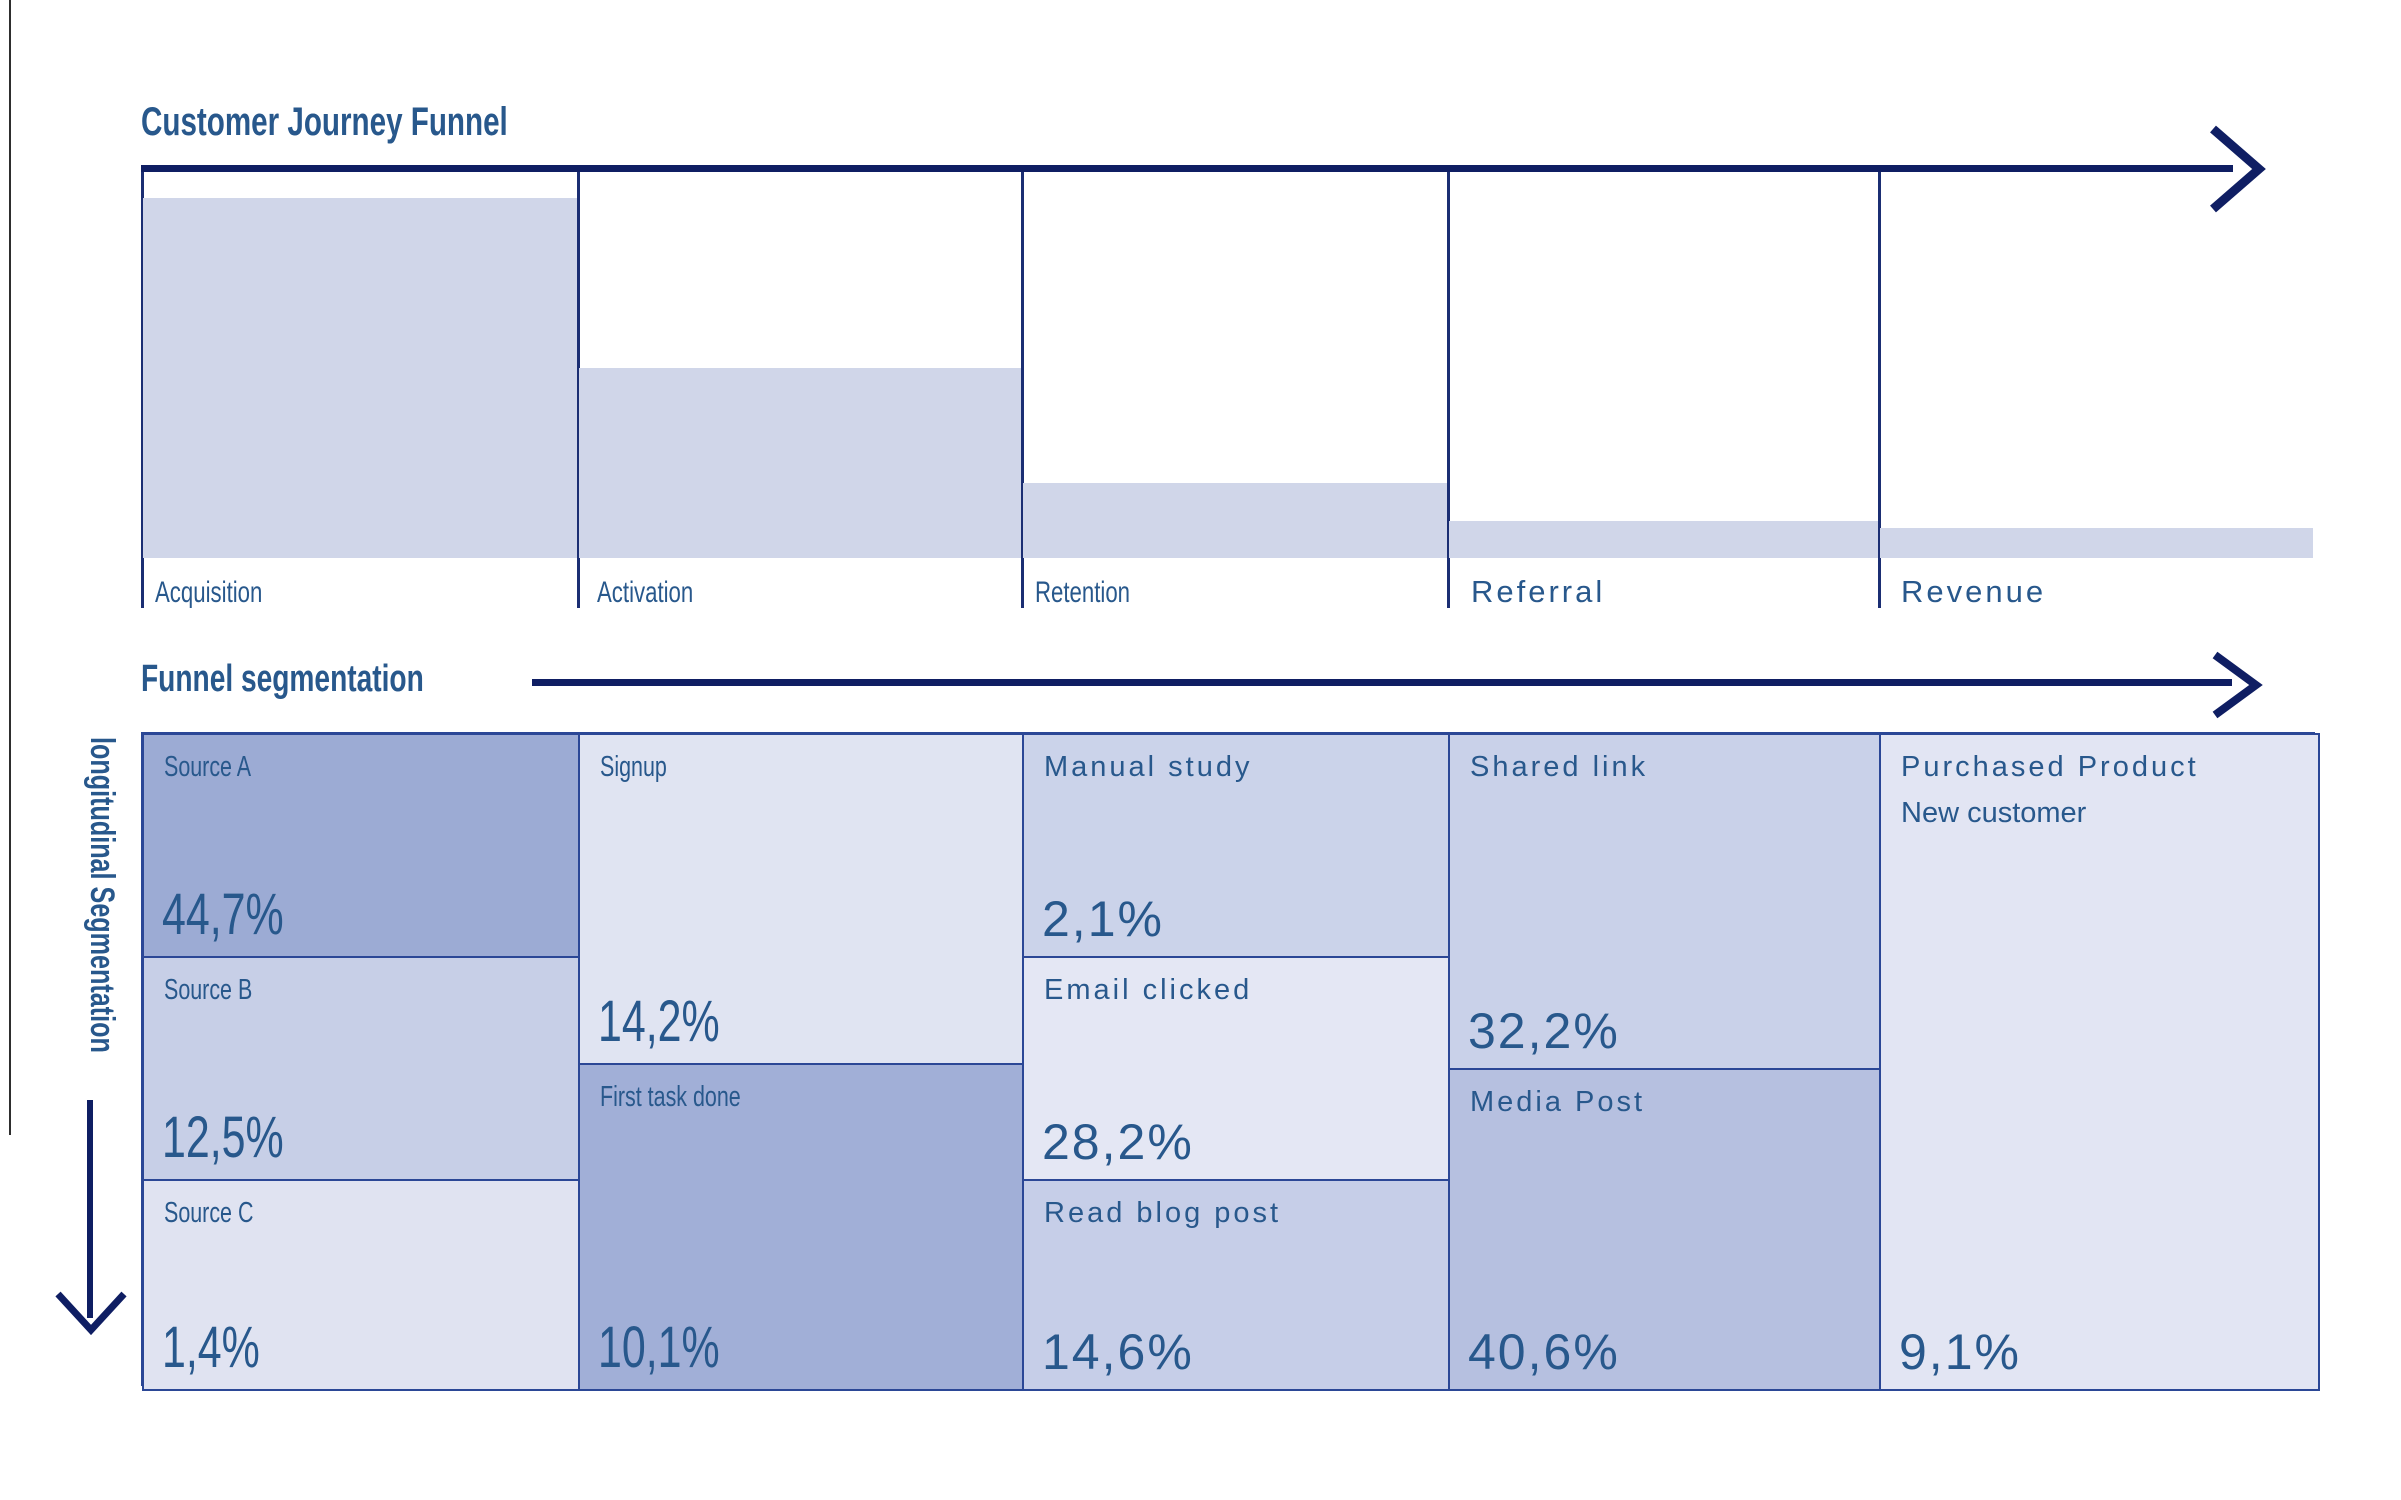 This screenshot has height=1500, width=2401. What do you see at coordinates (2237, 685) in the screenshot?
I see `segmentation-arrowhead-icon` at bounding box center [2237, 685].